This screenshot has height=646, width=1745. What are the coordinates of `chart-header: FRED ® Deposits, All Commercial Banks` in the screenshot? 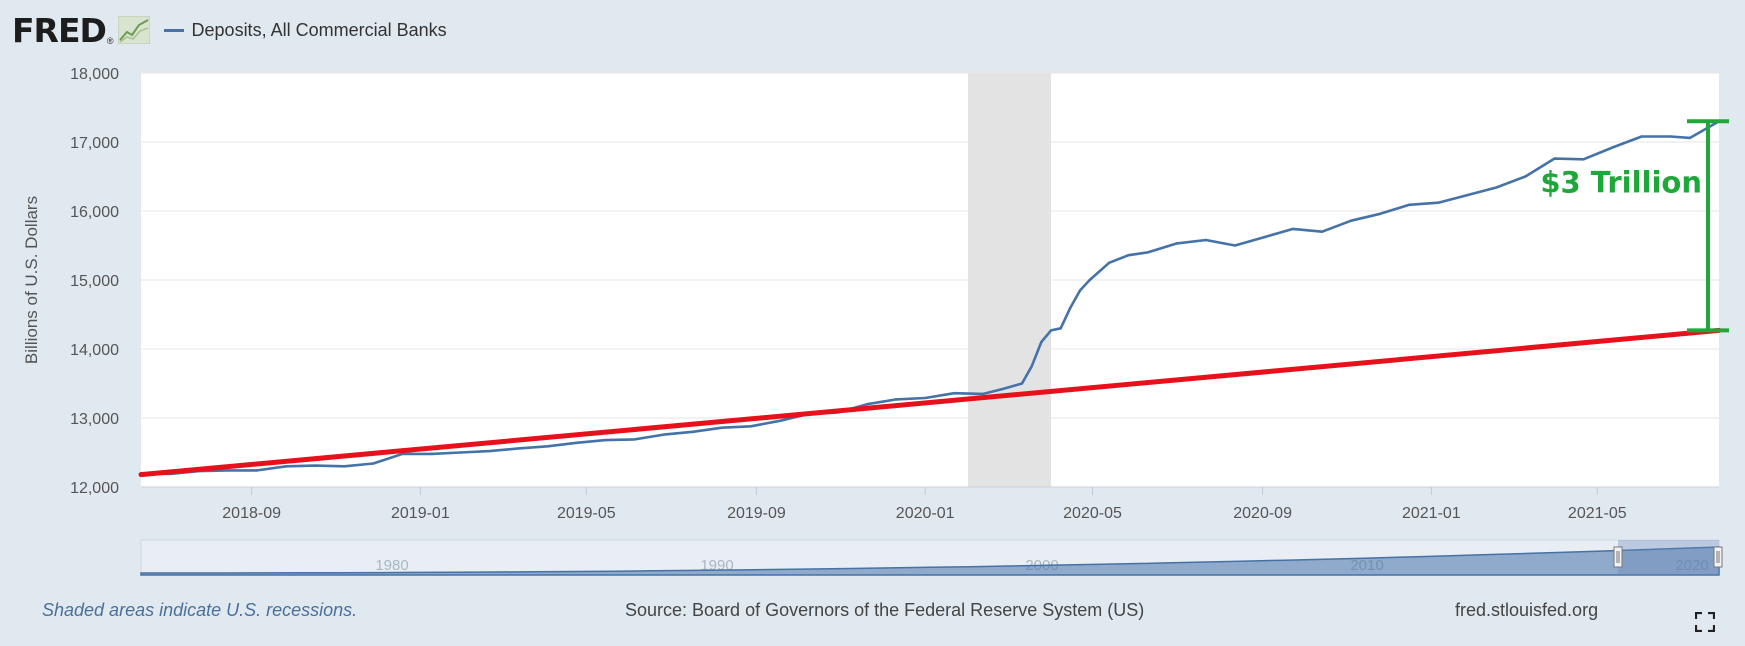 It's located at (229, 30).